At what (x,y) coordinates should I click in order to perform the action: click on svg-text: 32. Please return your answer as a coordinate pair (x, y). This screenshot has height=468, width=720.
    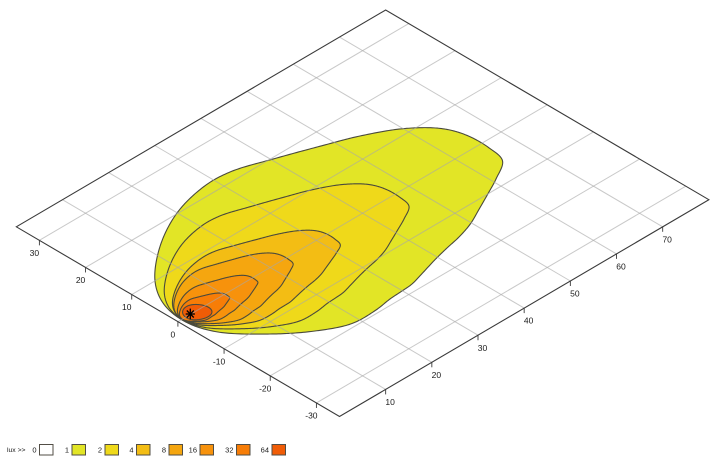
    Looking at the image, I should click on (229, 450).